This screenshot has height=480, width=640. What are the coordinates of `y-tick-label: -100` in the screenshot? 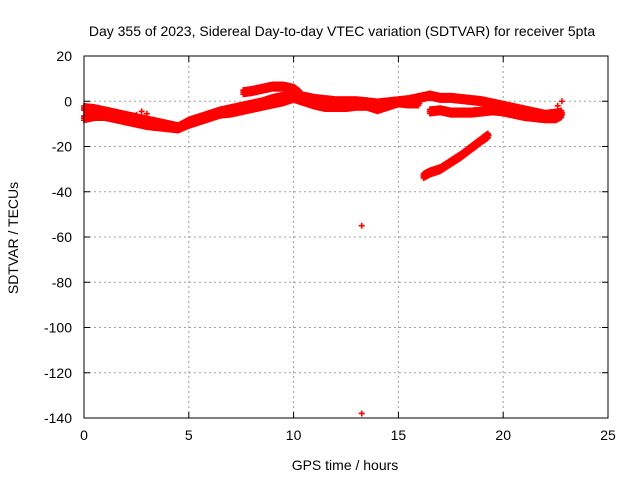 It's located at (58, 328).